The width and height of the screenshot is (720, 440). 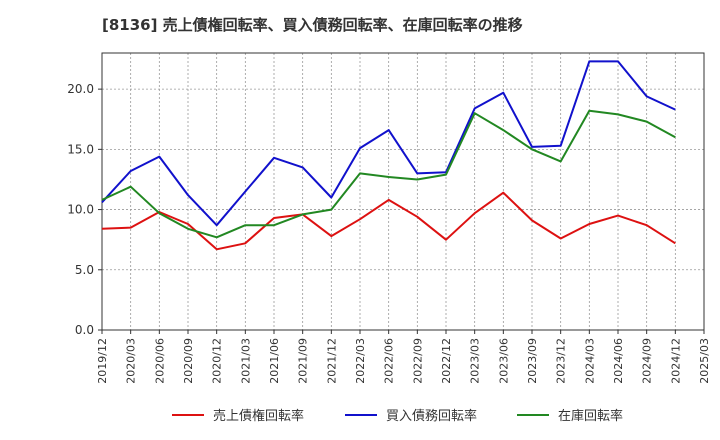 What do you see at coordinates (475, 361) in the screenshot?
I see `x-tick-label: 2023/03` at bounding box center [475, 361].